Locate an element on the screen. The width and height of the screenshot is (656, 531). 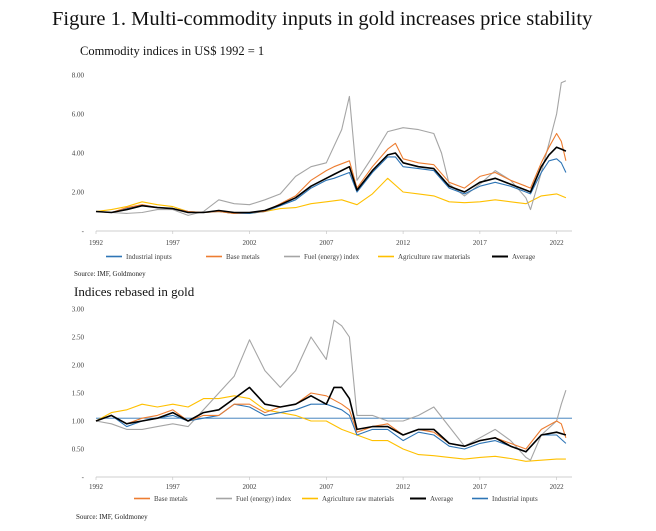
chart1-xtick-label: 1992 is located at coordinates (96, 243).